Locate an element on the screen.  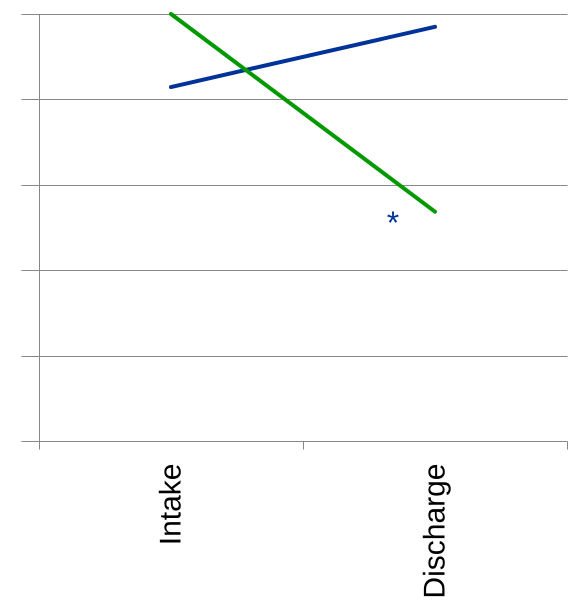
x-tick-label: Intake is located at coordinates (171, 505).